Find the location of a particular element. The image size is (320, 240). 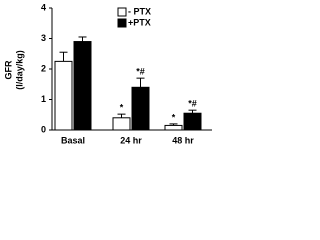

x-tick-label: Basal is located at coordinates (73, 140).